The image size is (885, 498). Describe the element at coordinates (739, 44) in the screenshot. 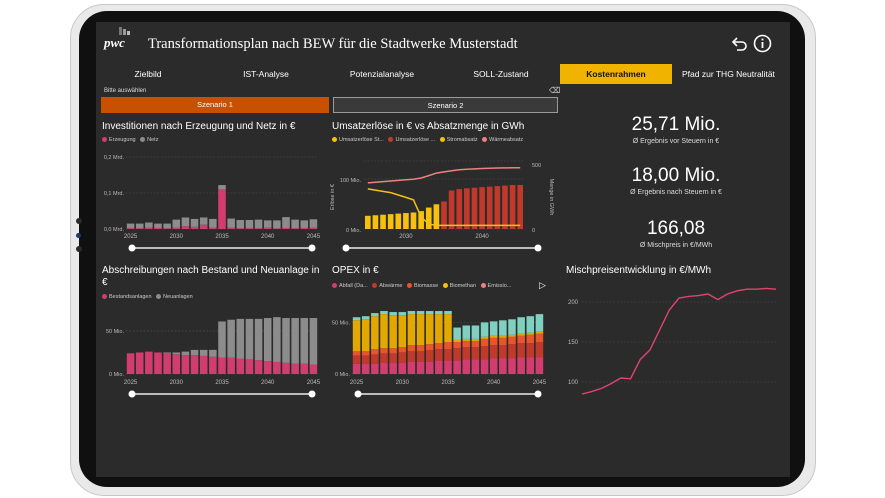

I see `undo-icon` at that location.